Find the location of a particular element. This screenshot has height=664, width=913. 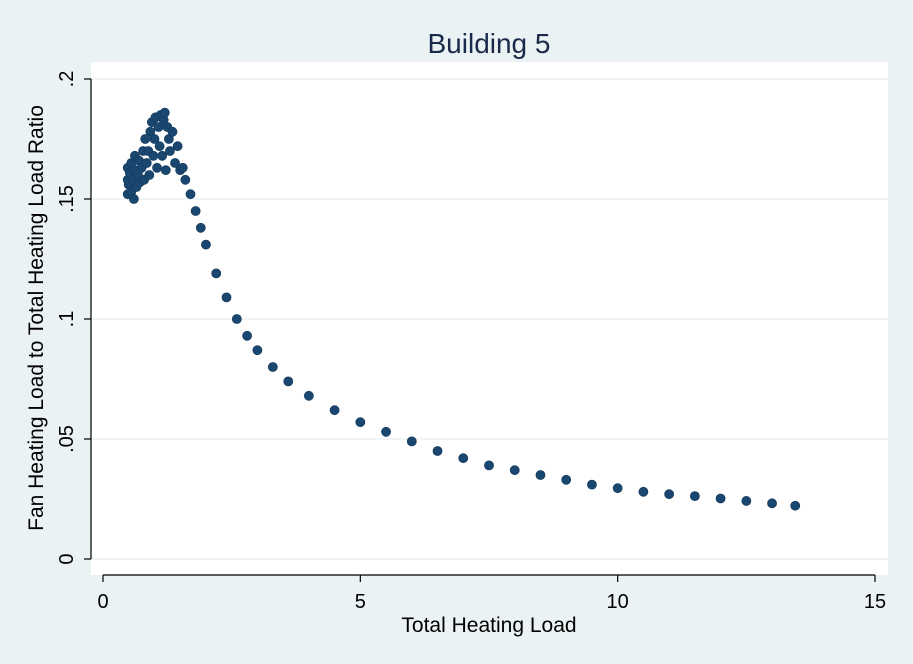

y-ticks: 0 .05 .1 .15 .2 is located at coordinates (73, 318).